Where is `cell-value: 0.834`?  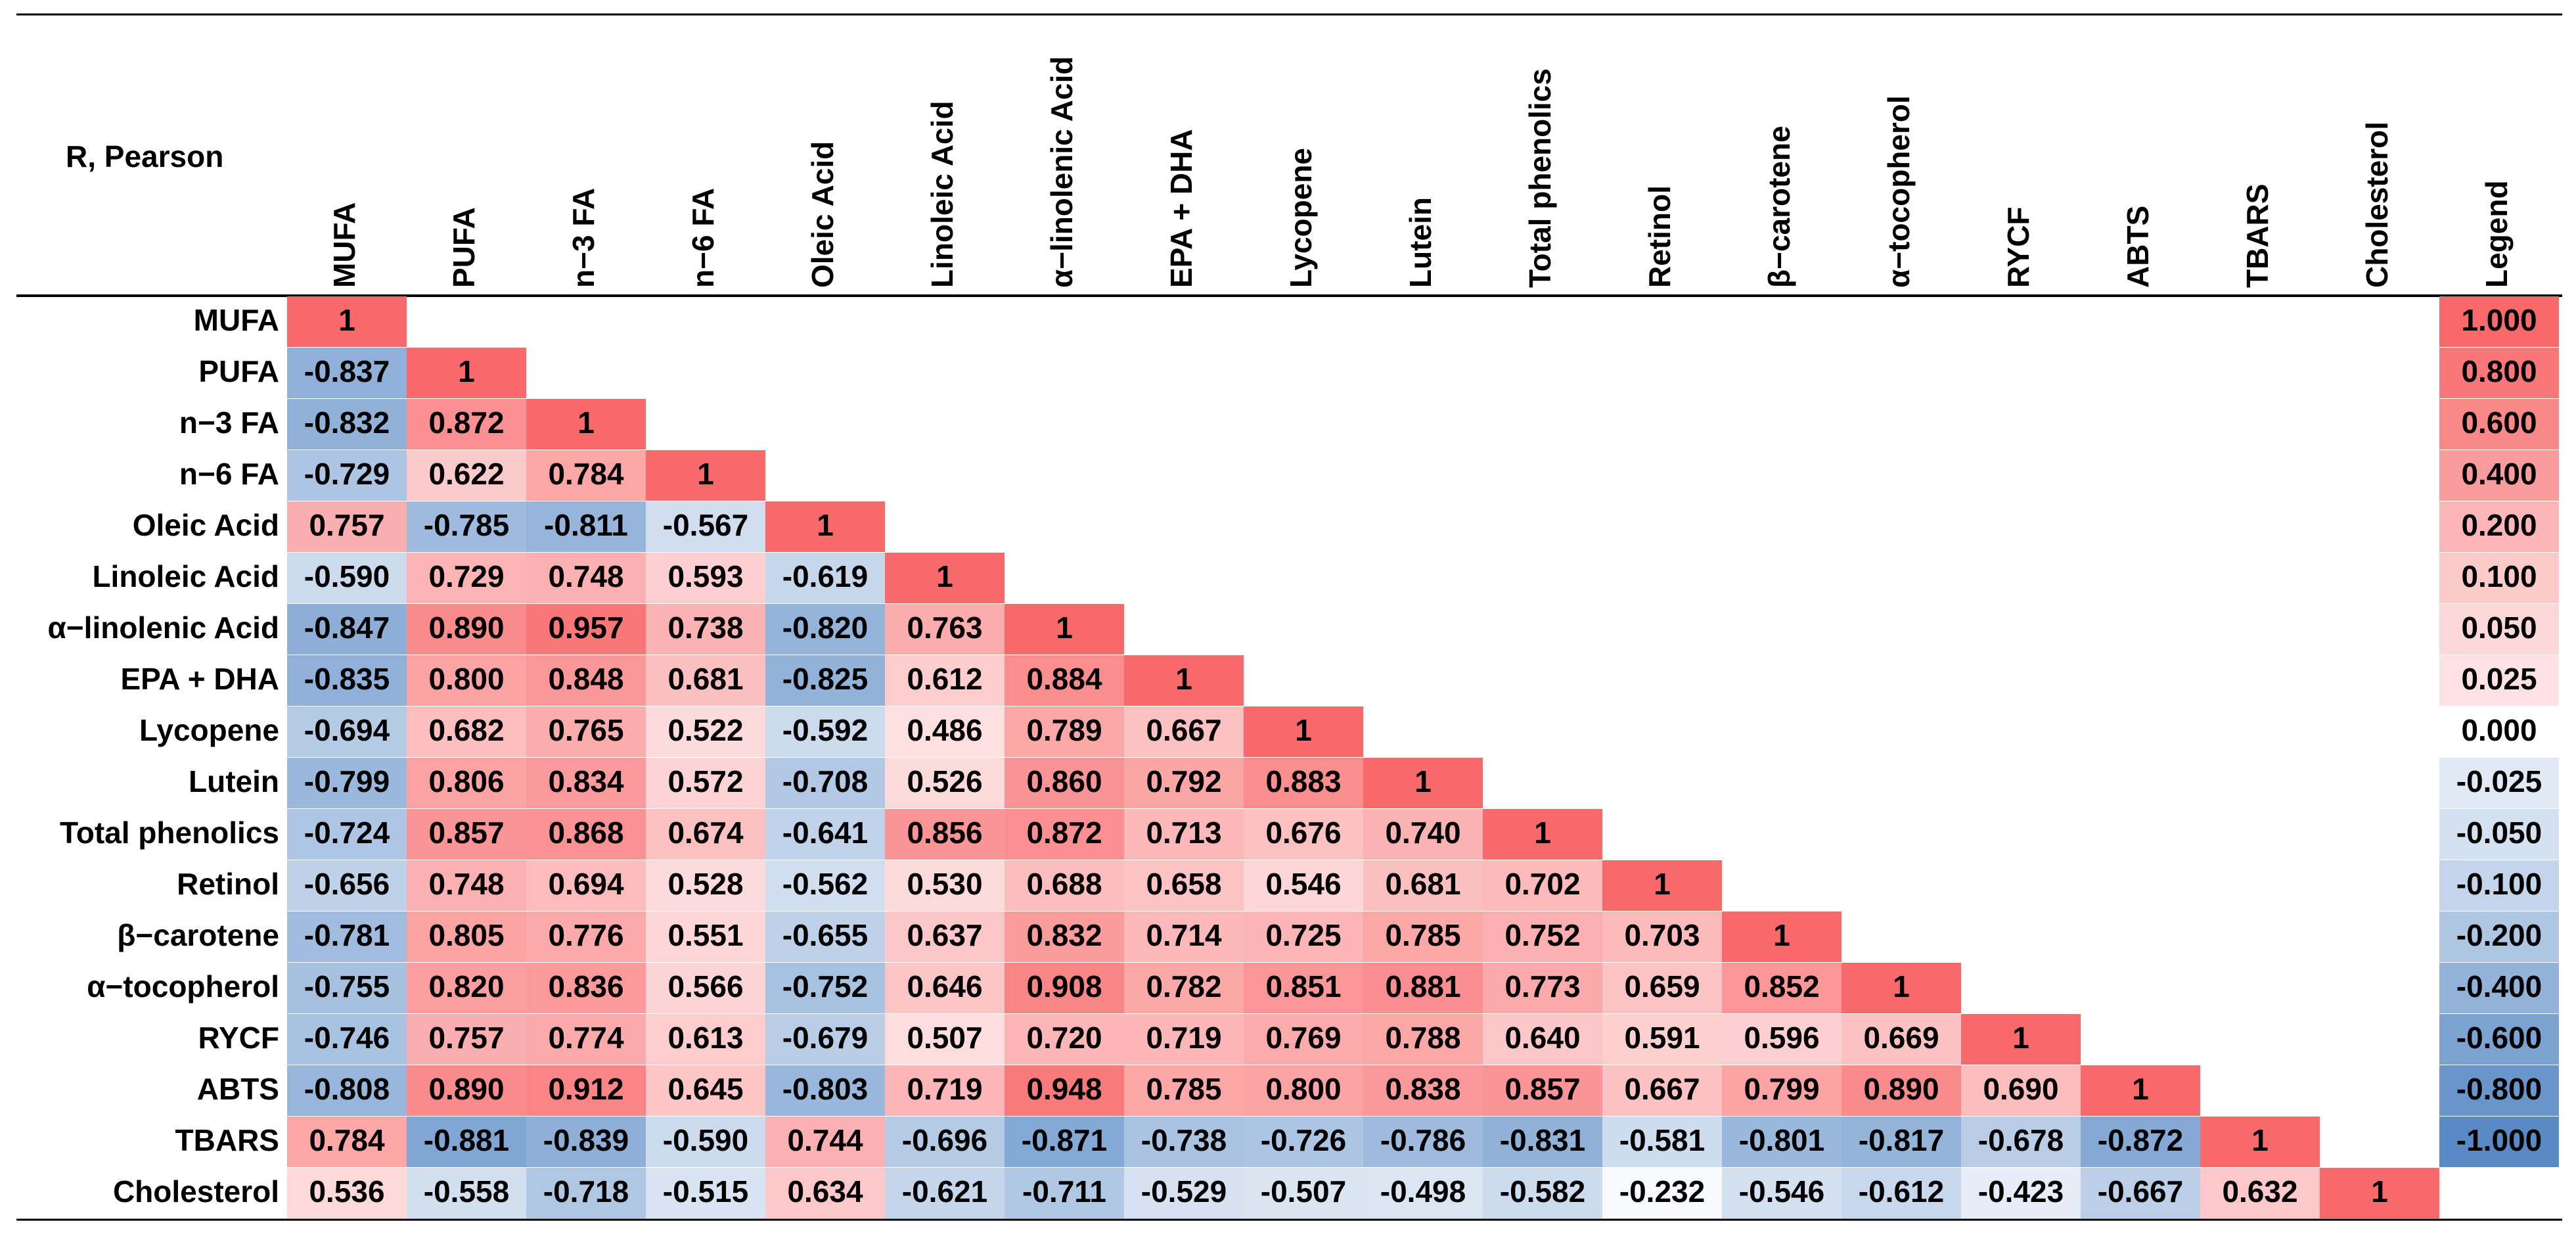
cell-value: 0.834 is located at coordinates (586, 781).